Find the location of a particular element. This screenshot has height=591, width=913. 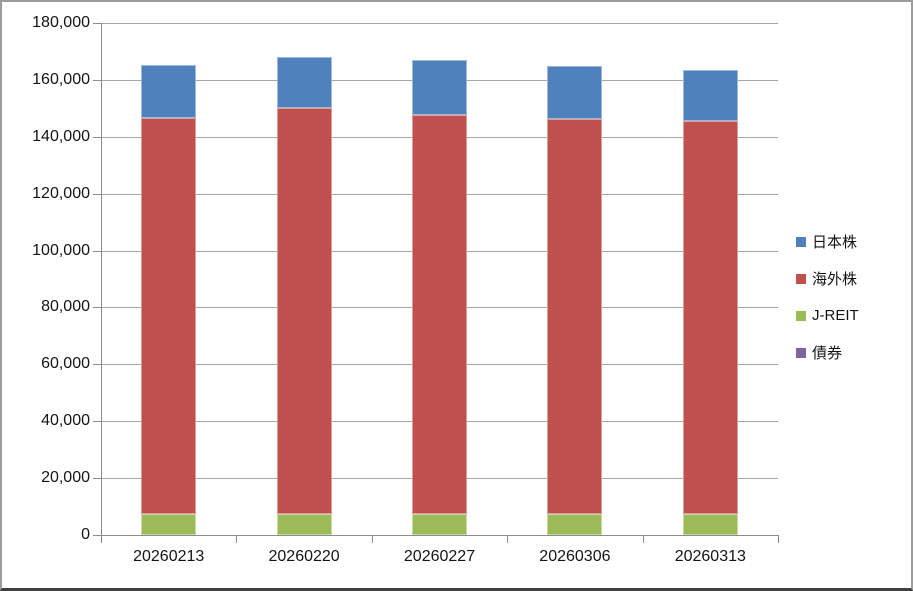

y-axis-tick-label: 120,000 is located at coordinates (61, 193).